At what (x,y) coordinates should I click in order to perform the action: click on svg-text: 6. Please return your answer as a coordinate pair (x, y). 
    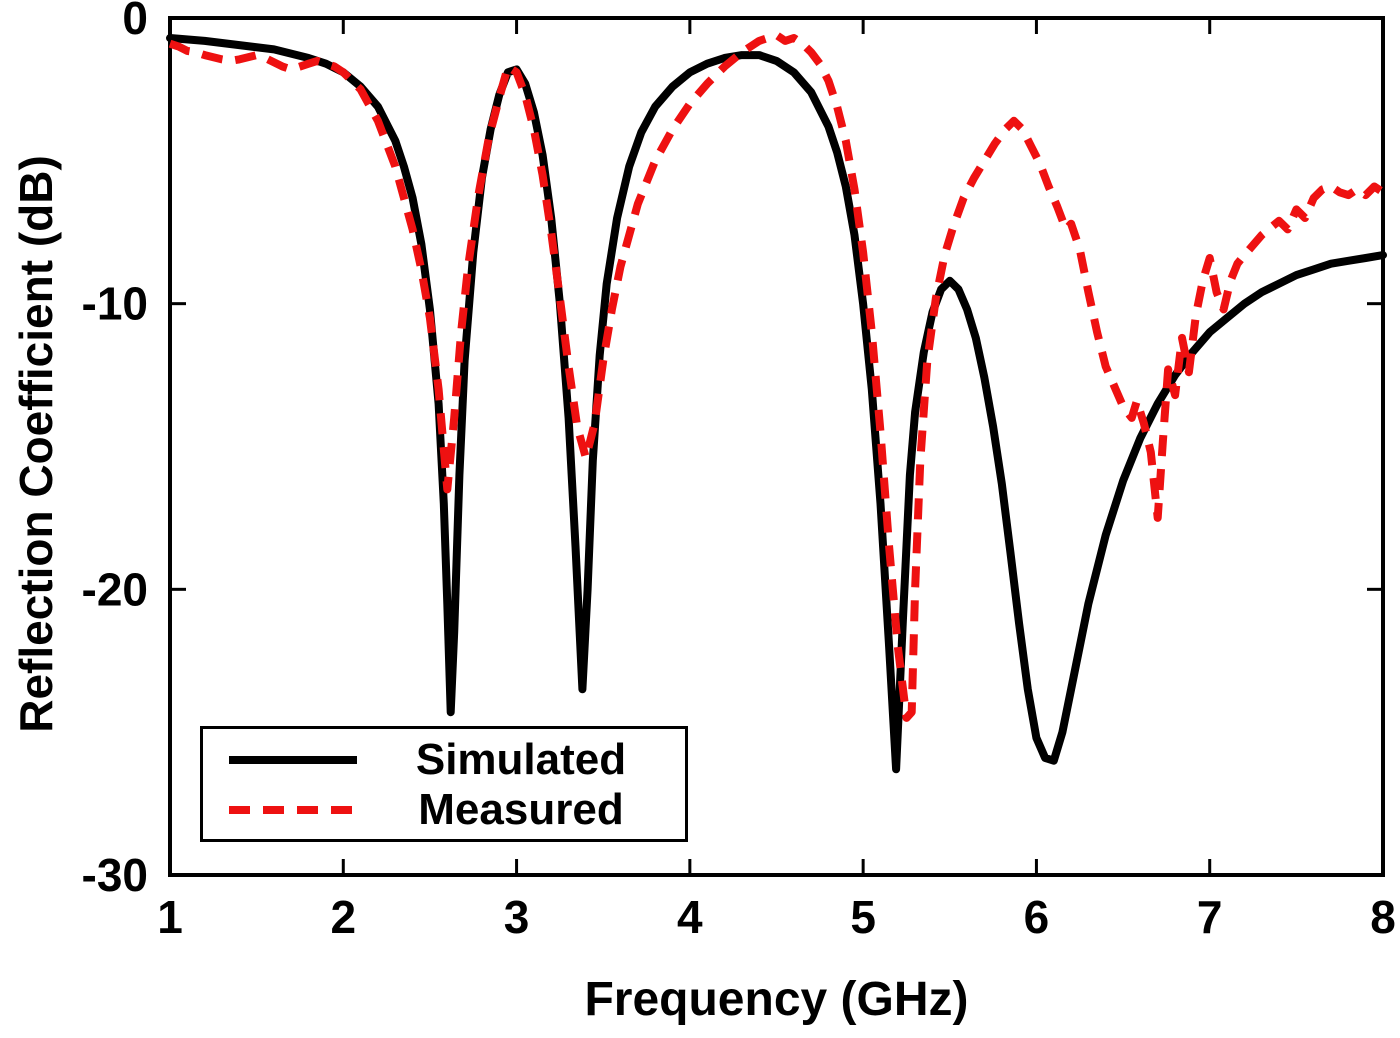
    Looking at the image, I should click on (1037, 917).